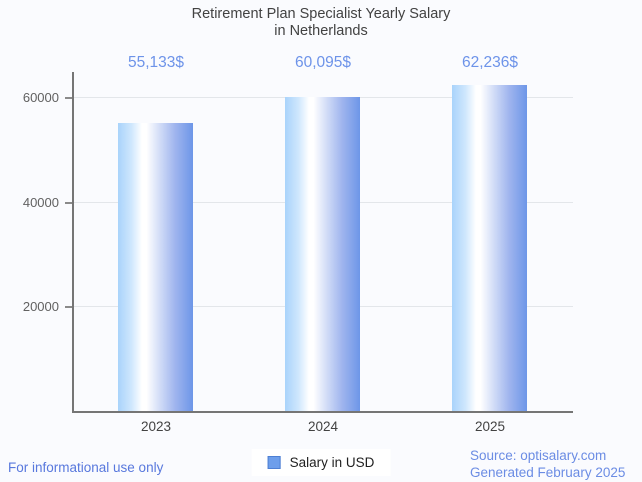 The height and width of the screenshot is (482, 642). What do you see at coordinates (322, 412) in the screenshot?
I see `x-axis-line` at bounding box center [322, 412].